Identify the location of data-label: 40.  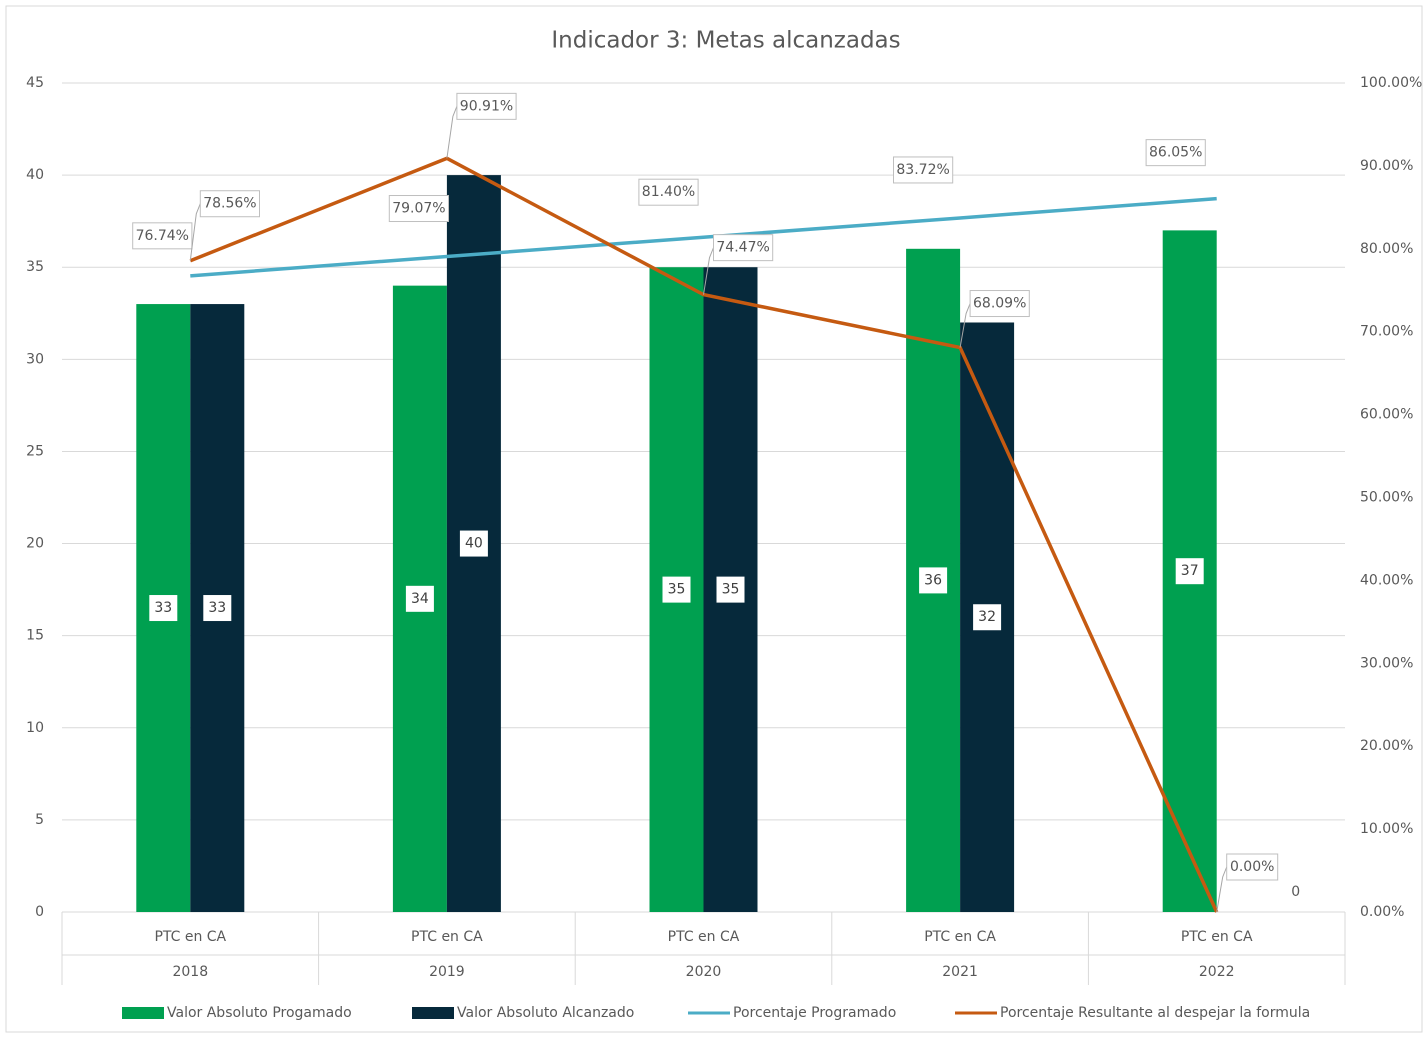
(474, 544).